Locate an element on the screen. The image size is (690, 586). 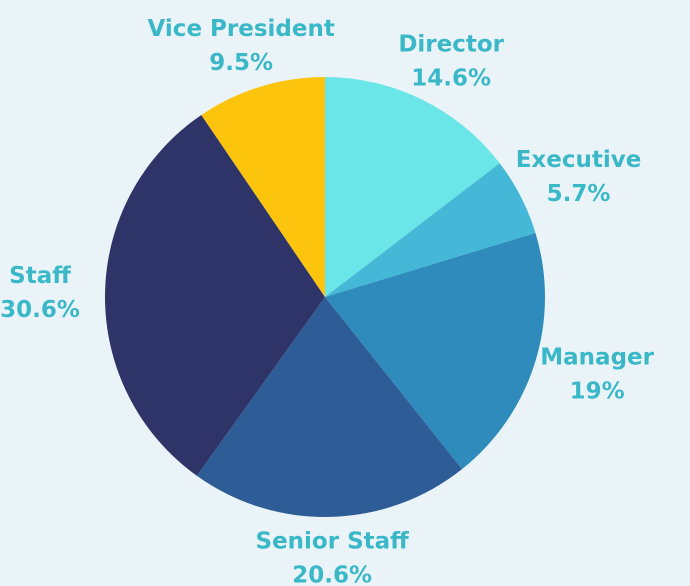
slice-label: Senior Staff is located at coordinates (333, 541).